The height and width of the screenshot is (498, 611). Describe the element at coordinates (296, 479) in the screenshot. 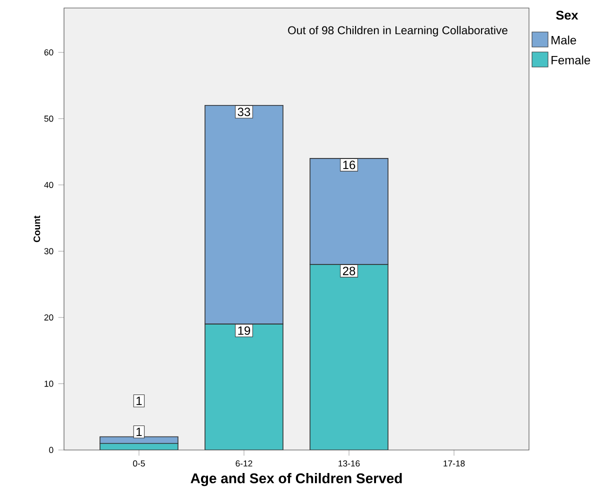

I see `x-axis-title: Age and Sex of Children Served` at that location.